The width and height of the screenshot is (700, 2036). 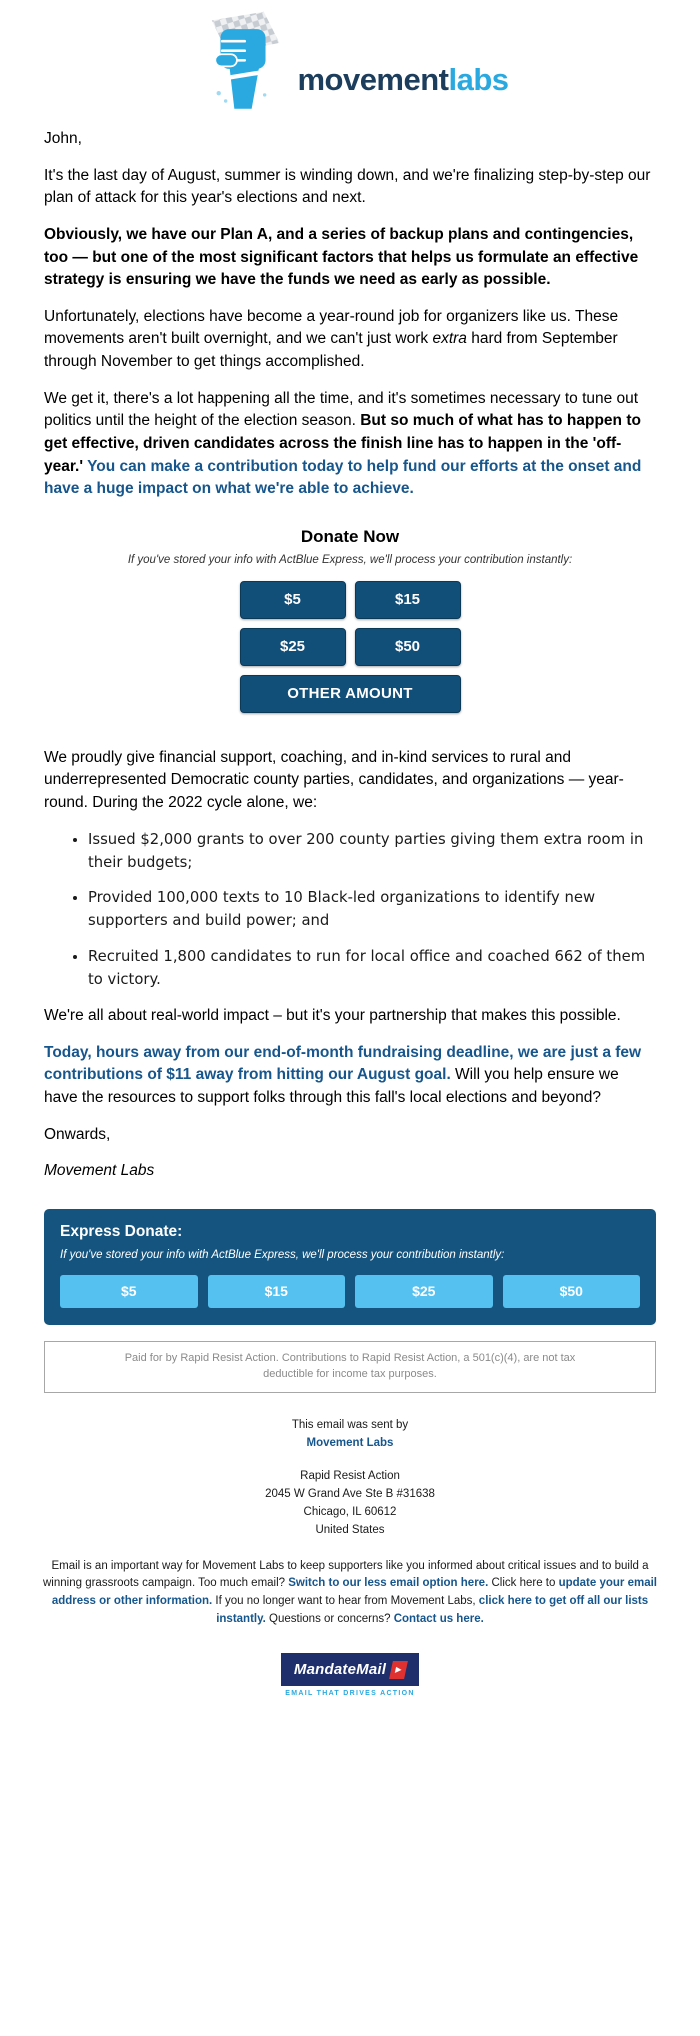 I want to click on text-segment: Click here to, so click(x=523, y=1583).